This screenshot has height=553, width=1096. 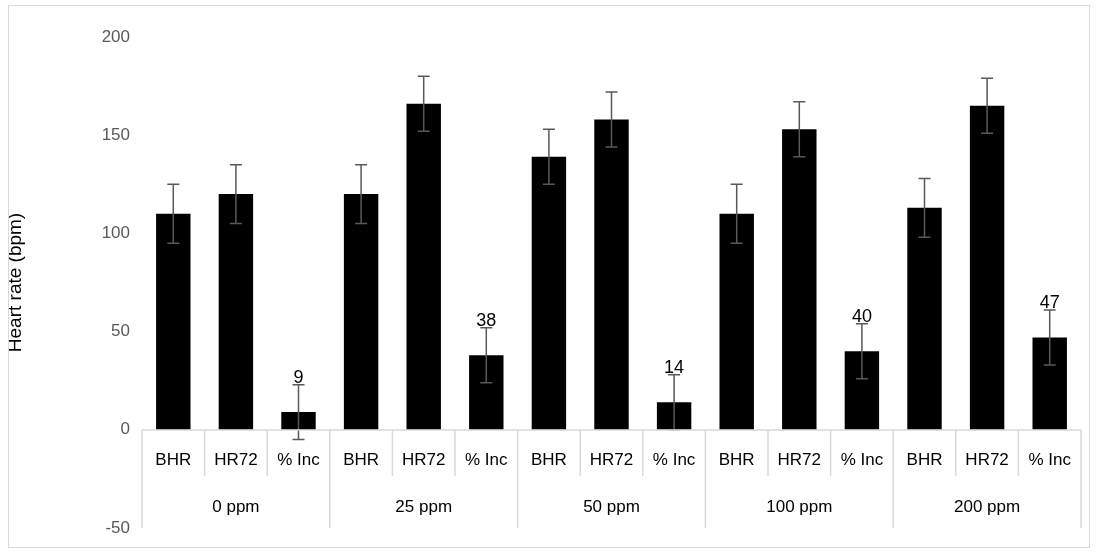 What do you see at coordinates (486, 319) in the screenshot?
I see `data-label: 38` at bounding box center [486, 319].